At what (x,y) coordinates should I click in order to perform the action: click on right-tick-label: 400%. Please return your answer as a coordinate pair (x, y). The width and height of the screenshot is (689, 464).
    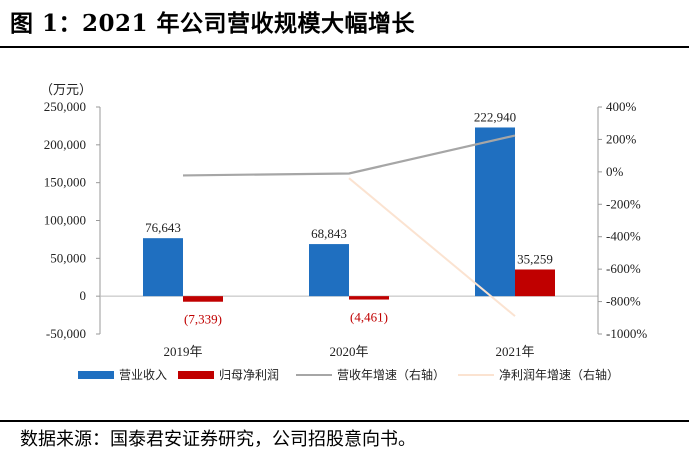
    Looking at the image, I should click on (621, 106).